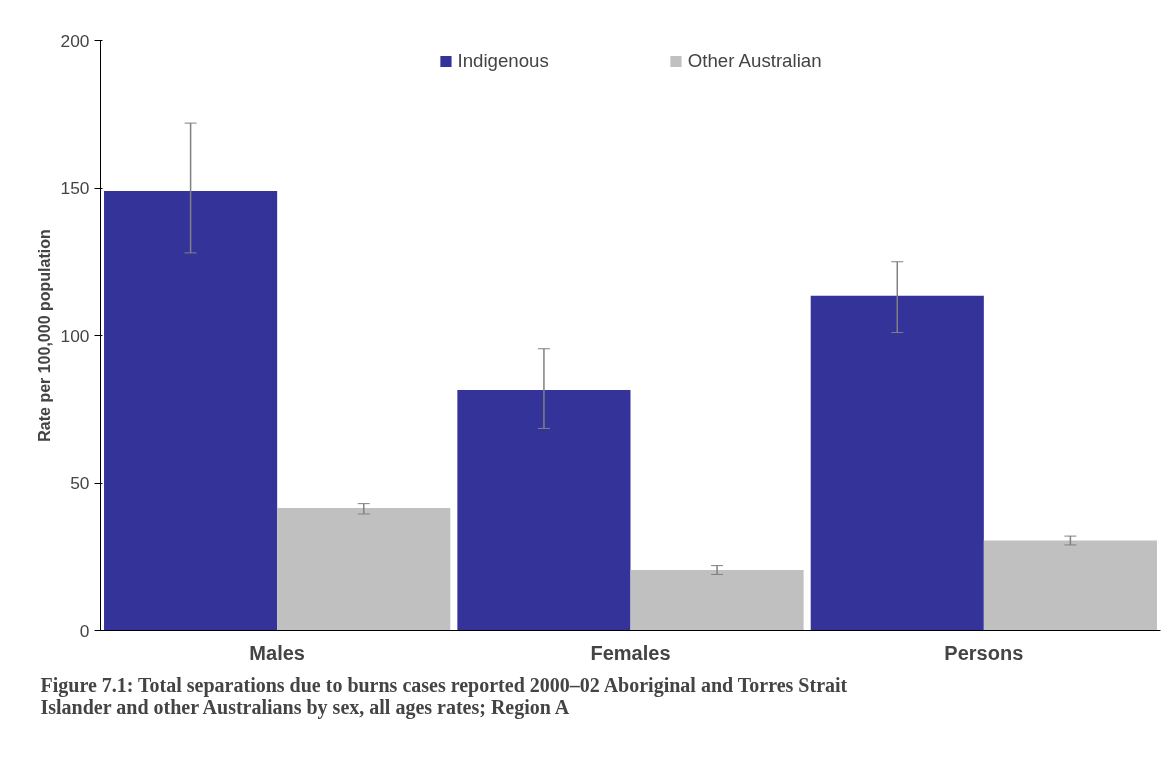  What do you see at coordinates (75, 188) in the screenshot?
I see `y-tick-label: 150` at bounding box center [75, 188].